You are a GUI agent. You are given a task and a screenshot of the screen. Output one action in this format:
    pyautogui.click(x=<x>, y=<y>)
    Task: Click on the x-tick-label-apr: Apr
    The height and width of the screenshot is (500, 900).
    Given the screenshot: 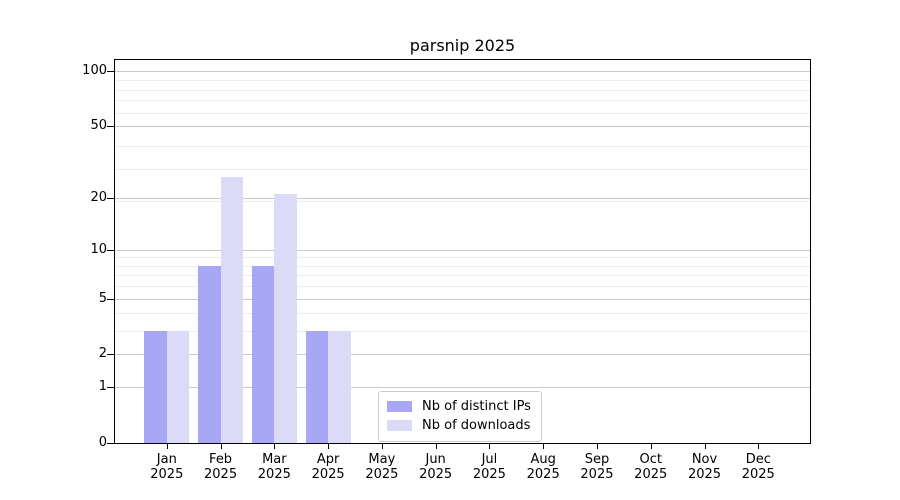 What is the action you would take?
    pyautogui.click(x=328, y=459)
    